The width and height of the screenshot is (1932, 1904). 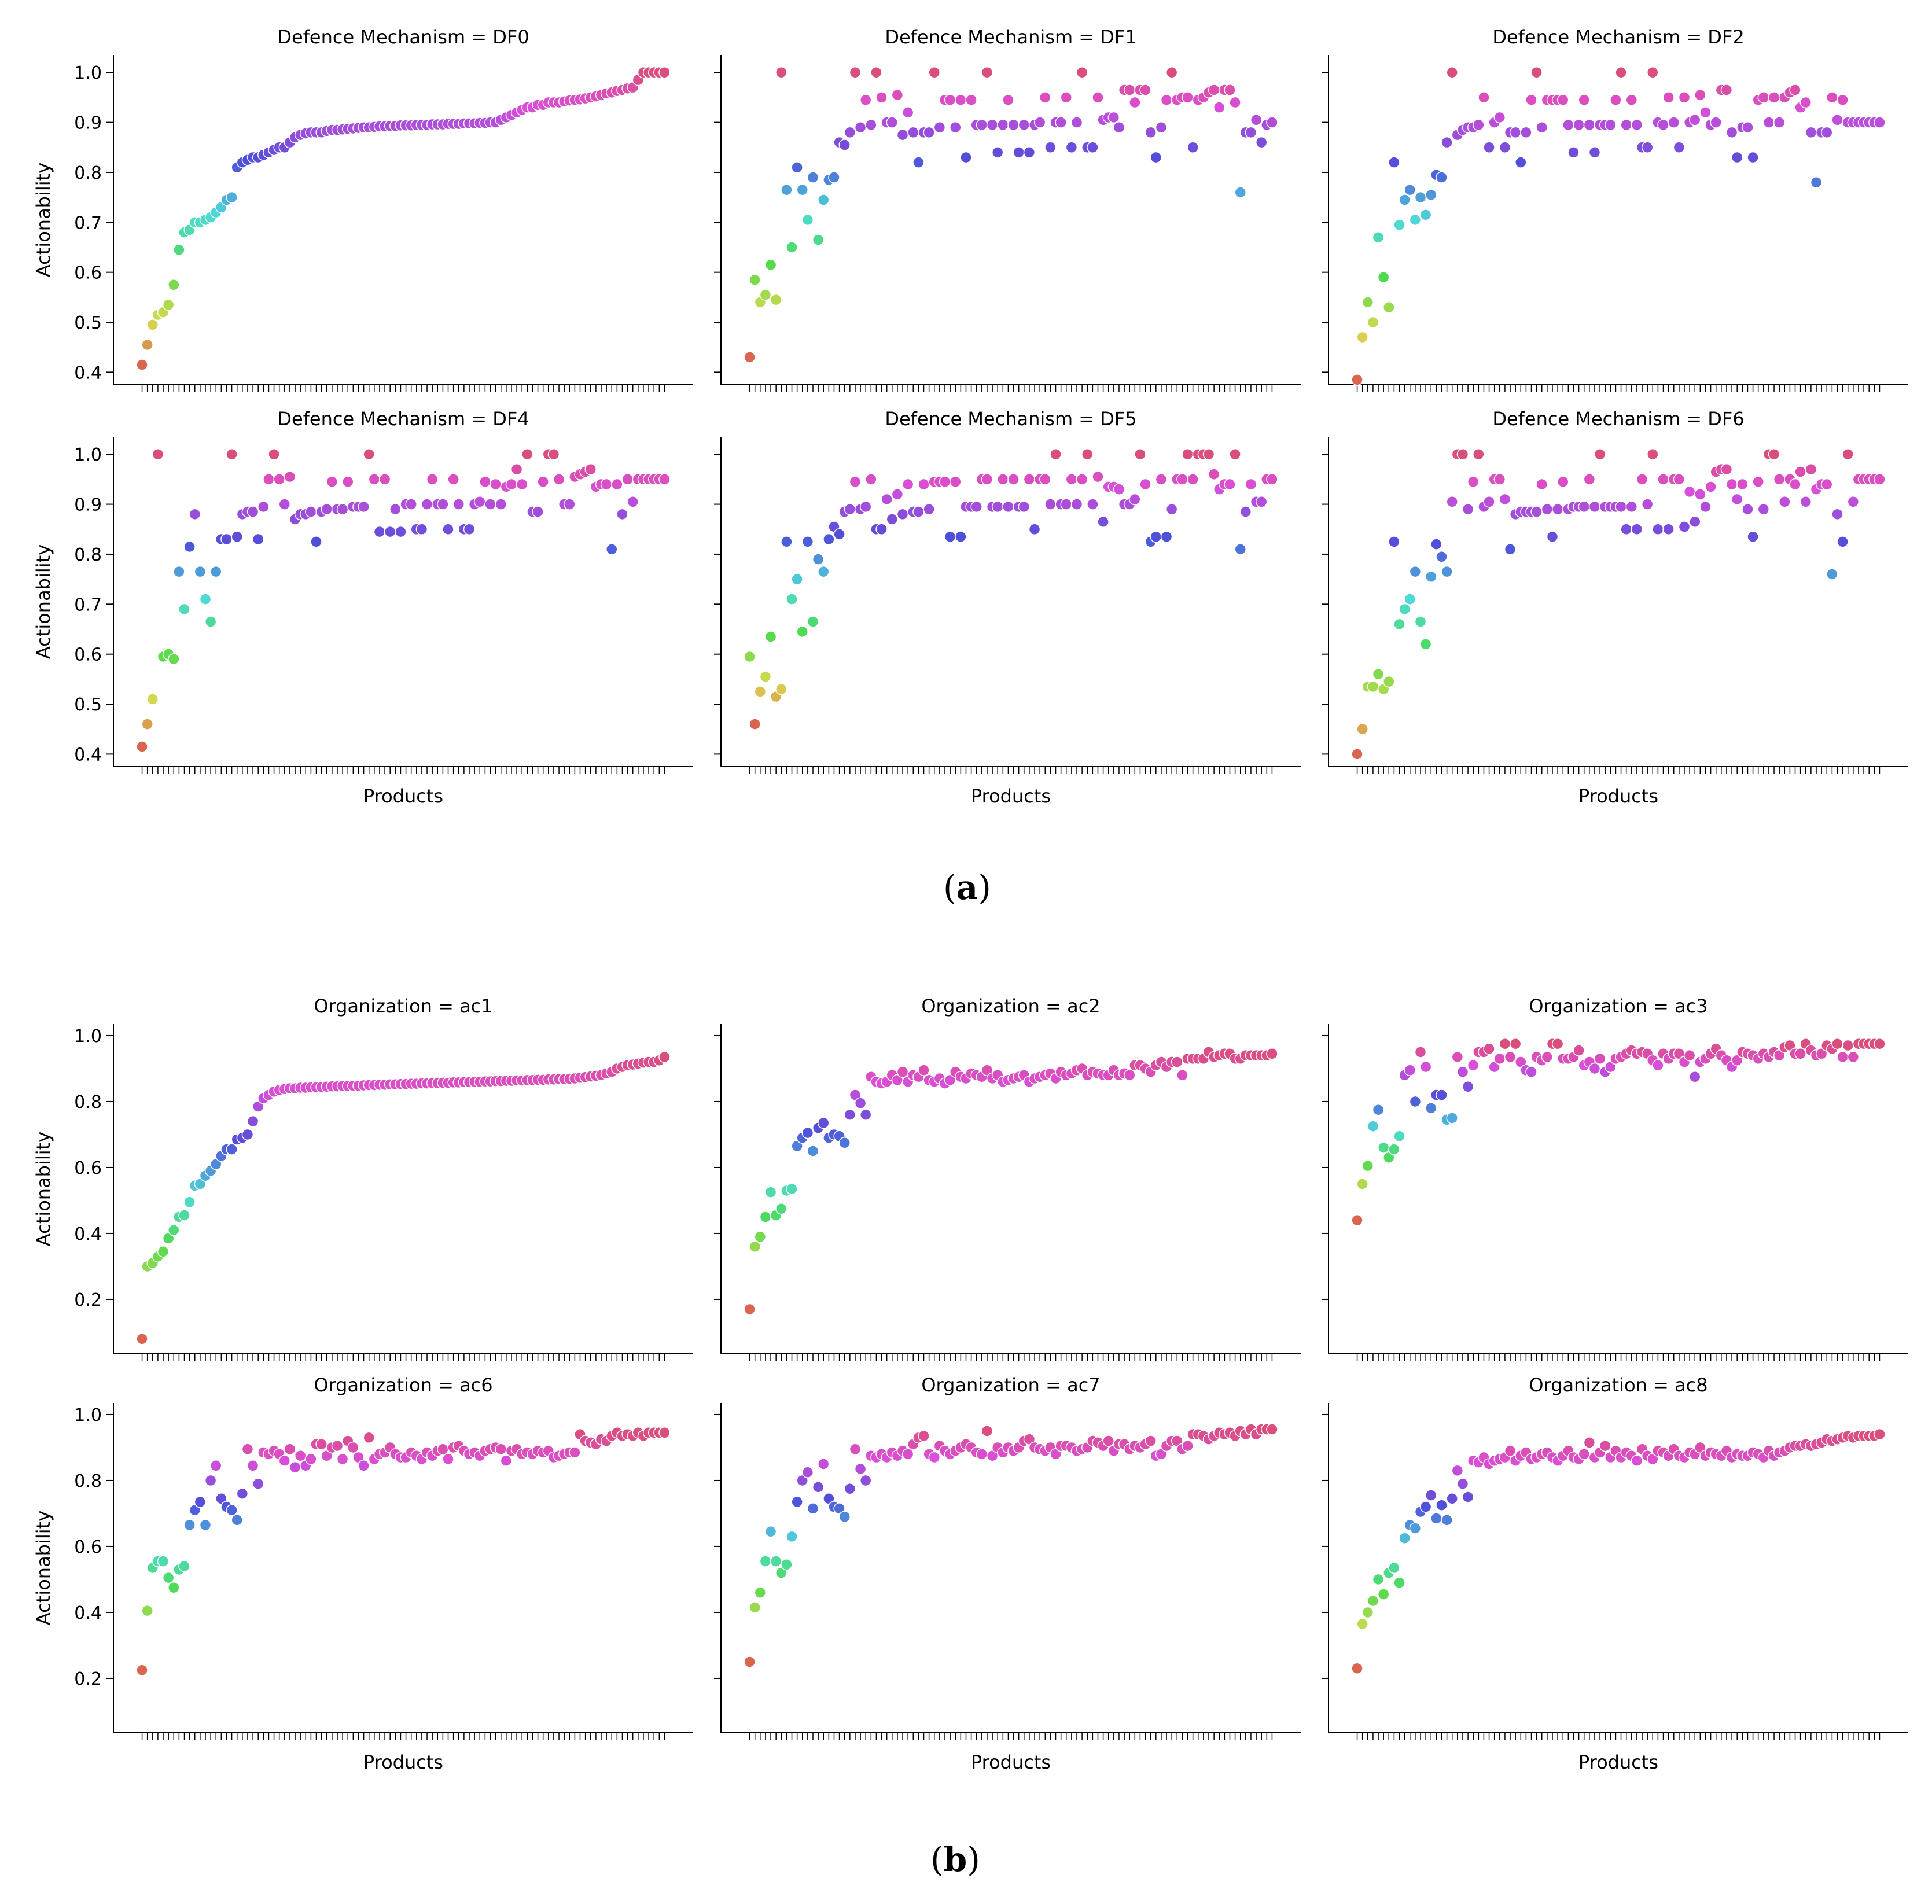 What do you see at coordinates (88, 373) in the screenshot?
I see `y-tick-label: 0.4` at bounding box center [88, 373].